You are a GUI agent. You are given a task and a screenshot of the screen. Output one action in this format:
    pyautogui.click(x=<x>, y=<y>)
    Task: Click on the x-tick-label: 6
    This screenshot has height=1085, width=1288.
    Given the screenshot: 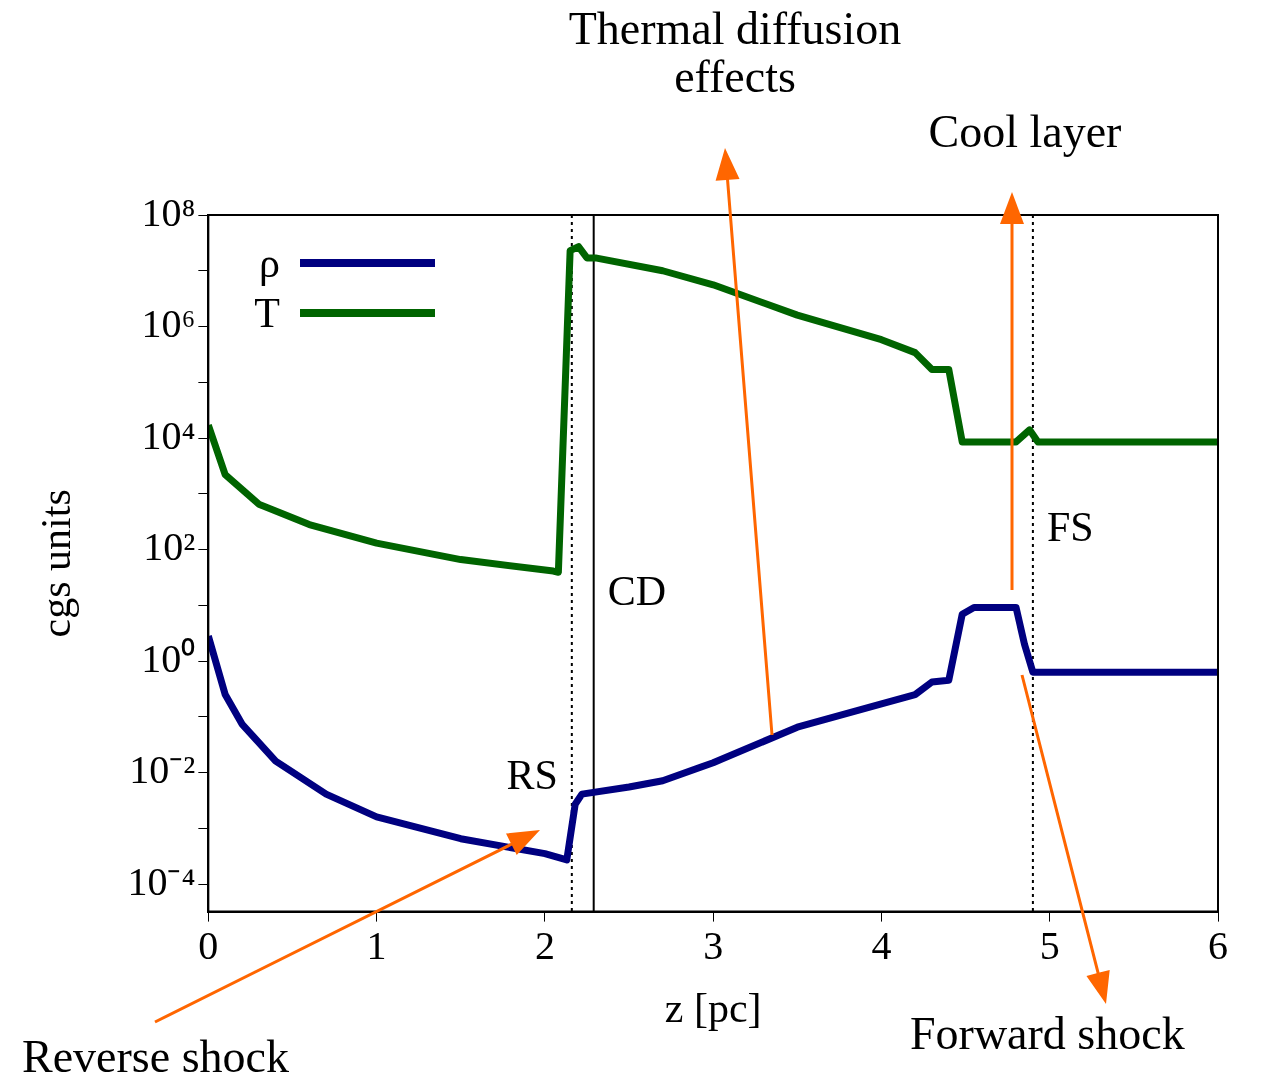 What is the action you would take?
    pyautogui.click(x=1218, y=946)
    